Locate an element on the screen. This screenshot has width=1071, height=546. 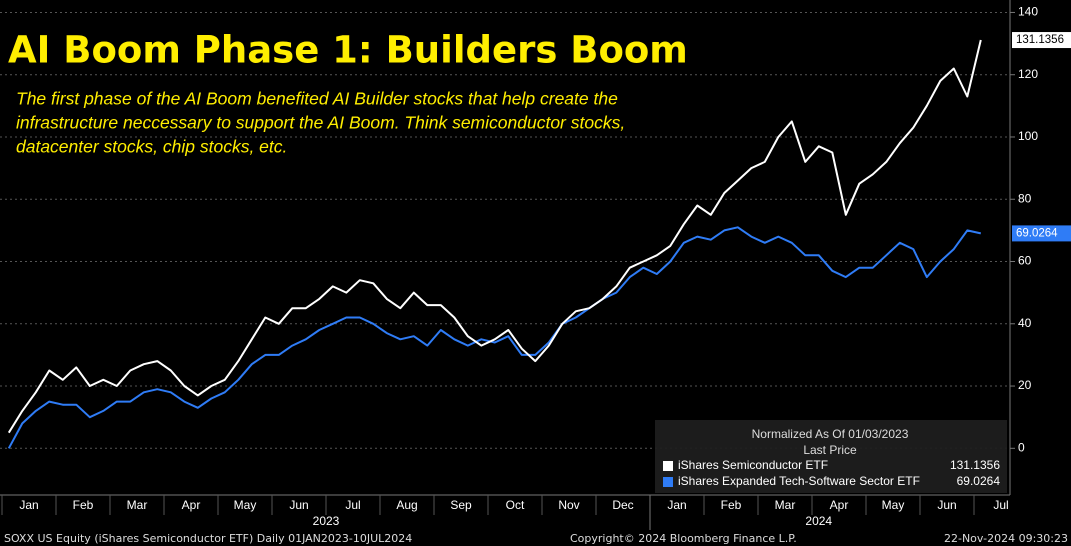
year-label: 2024 is located at coordinates (818, 521).